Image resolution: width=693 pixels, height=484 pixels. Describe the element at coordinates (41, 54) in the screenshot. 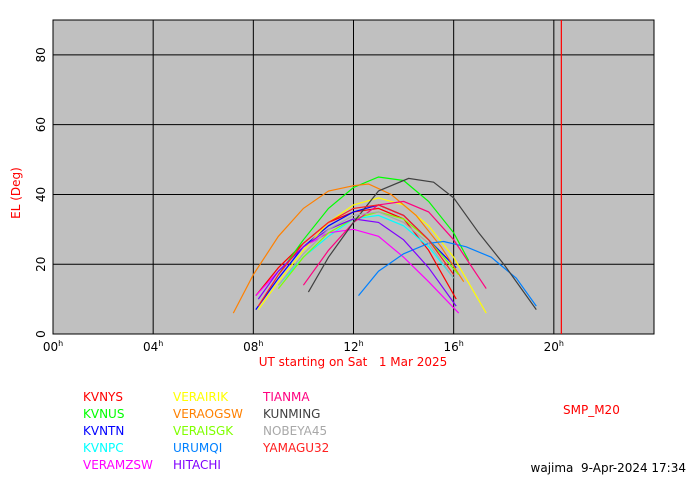

I see `y-tick-label: 80` at that location.